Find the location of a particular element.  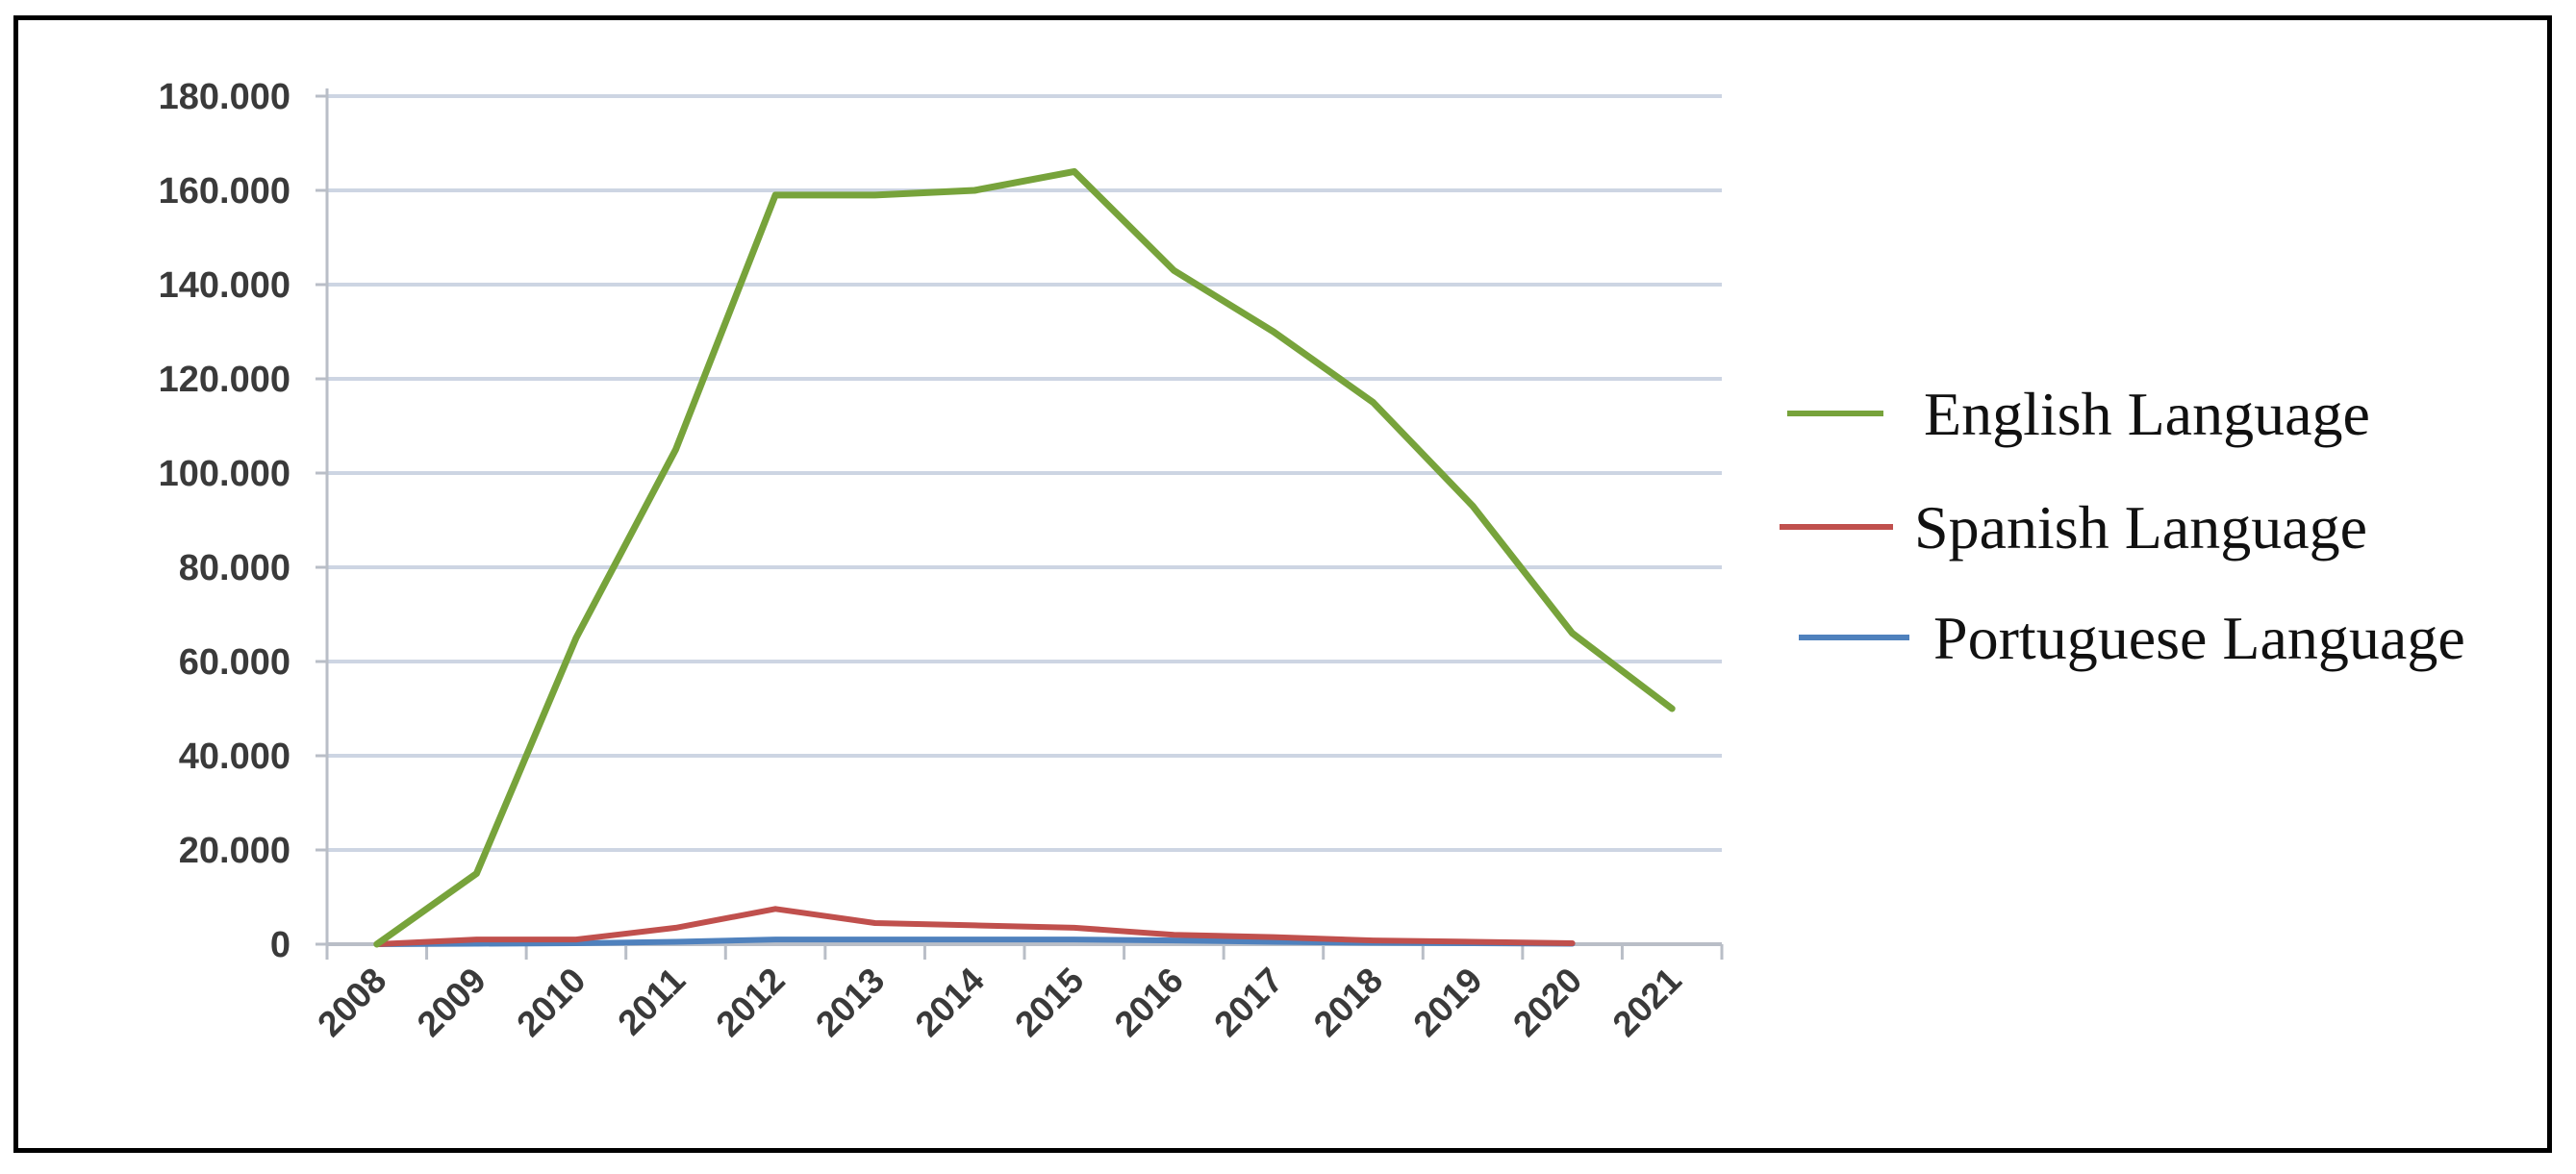

x-tick-label: 2013 is located at coordinates (850, 1003).